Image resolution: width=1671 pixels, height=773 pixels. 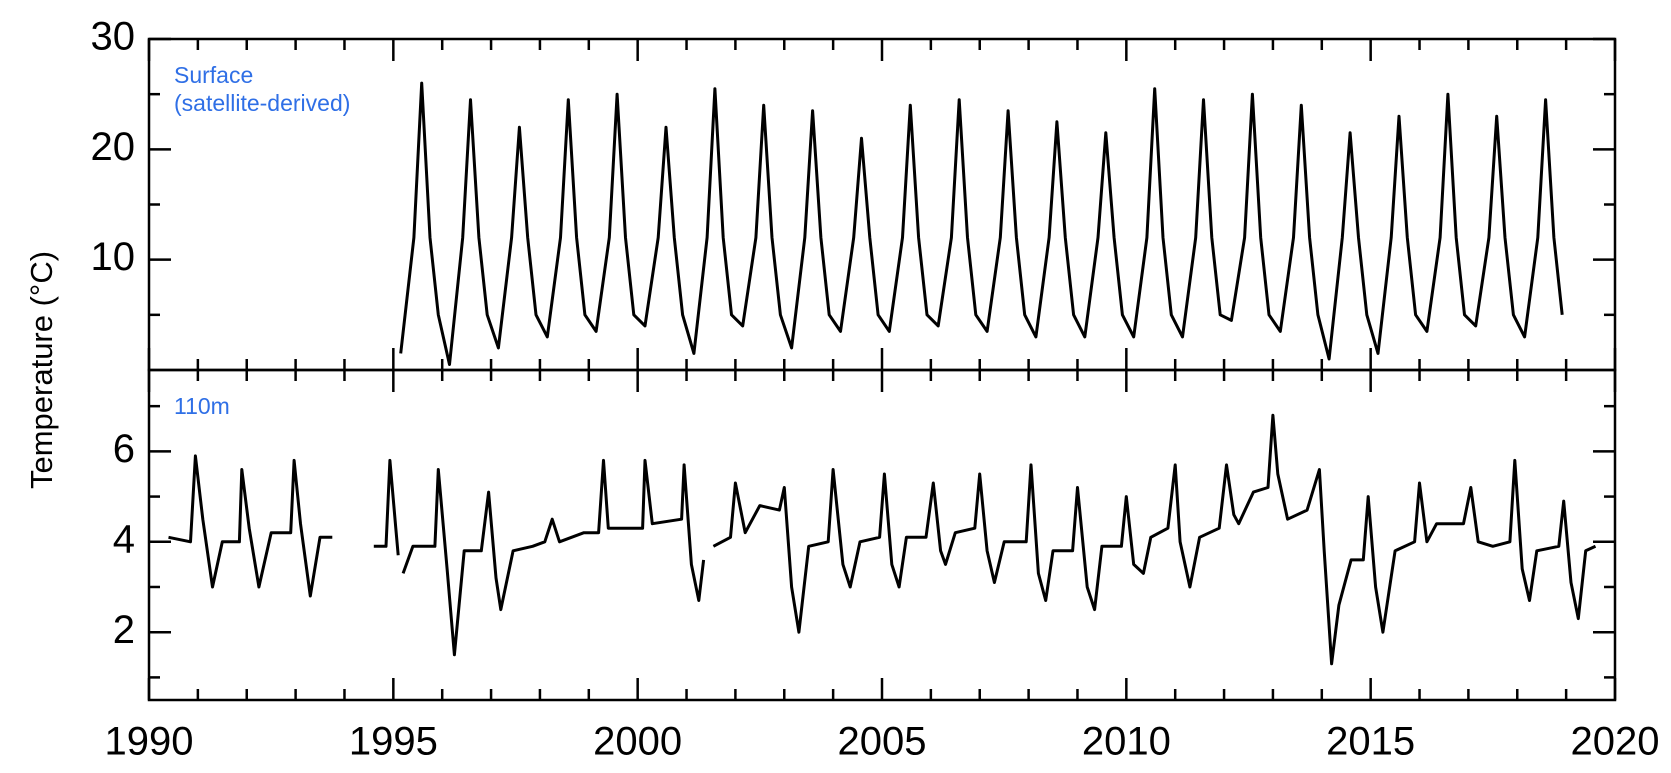 I want to click on x-tick-label: 2000, so click(x=637, y=742).